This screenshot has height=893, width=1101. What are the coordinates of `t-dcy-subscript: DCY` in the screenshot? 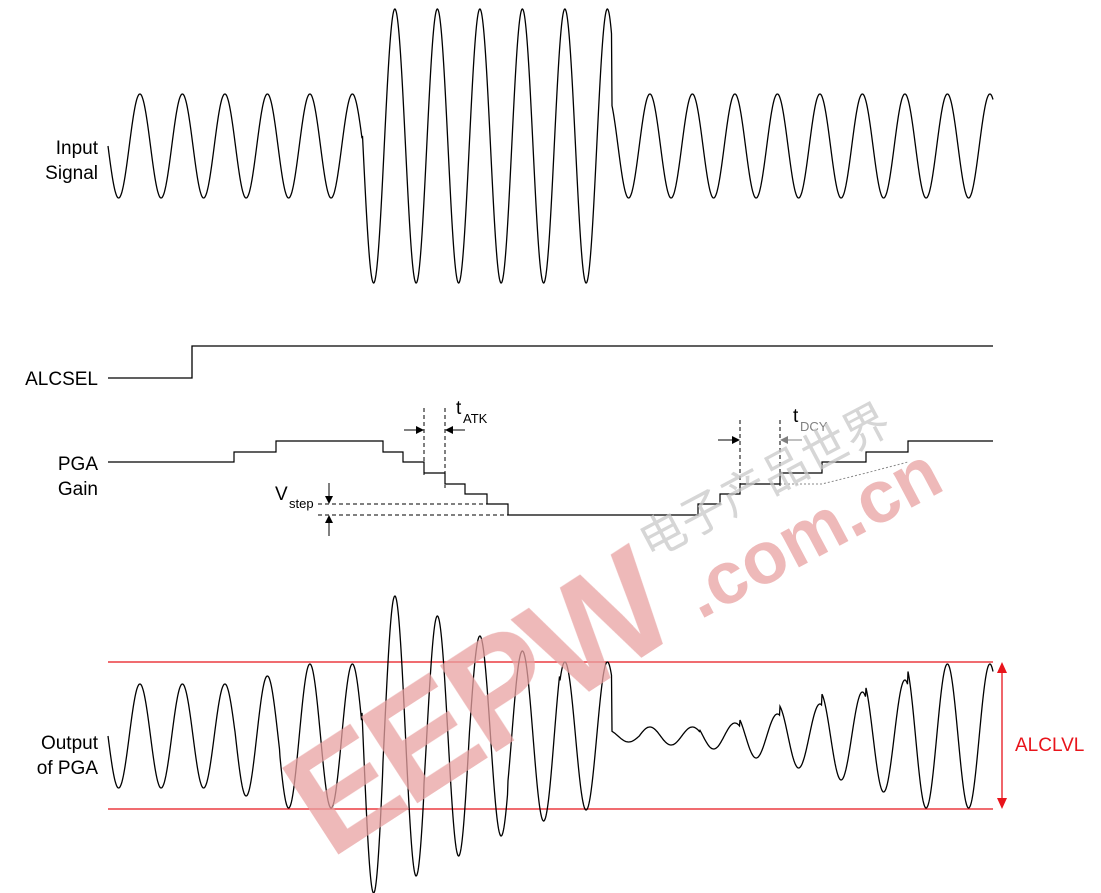 It's located at (814, 426).